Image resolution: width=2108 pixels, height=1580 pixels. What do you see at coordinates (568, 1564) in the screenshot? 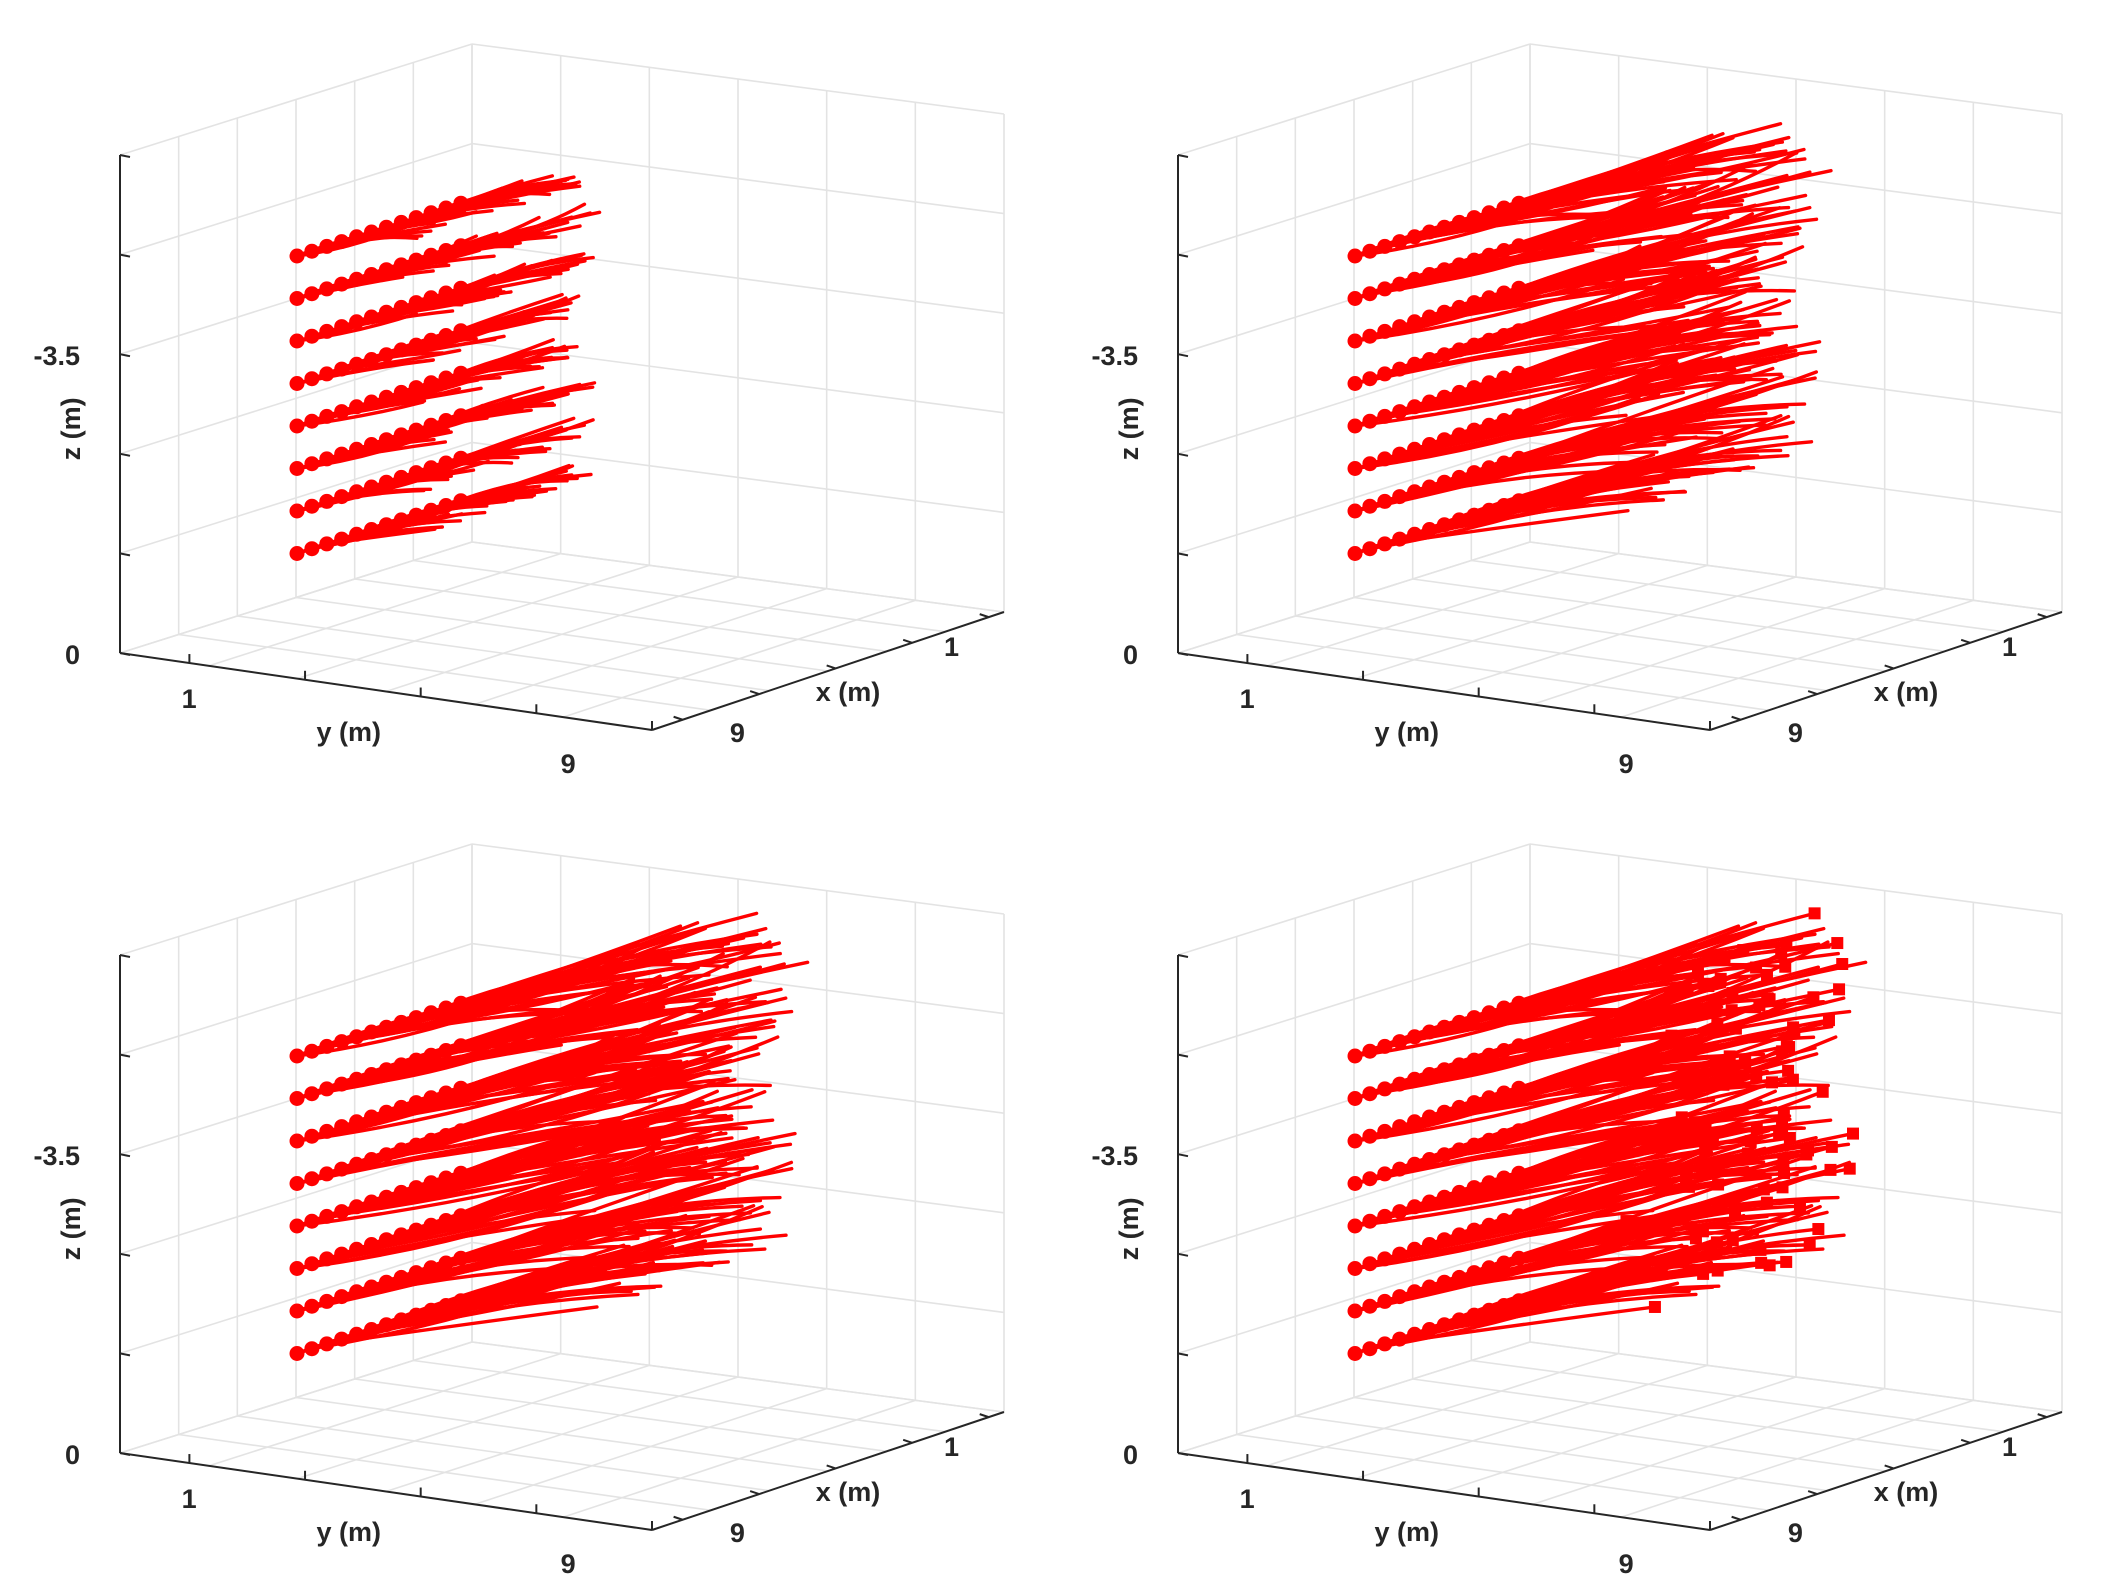
I see `y-tick-label: 9` at bounding box center [568, 1564].